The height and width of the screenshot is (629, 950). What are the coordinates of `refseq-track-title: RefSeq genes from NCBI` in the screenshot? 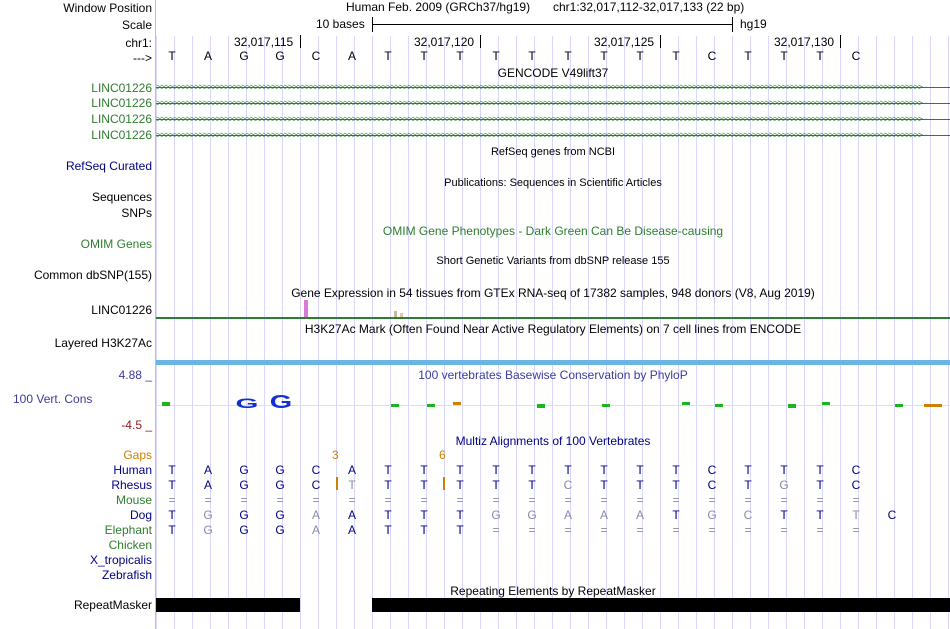 It's located at (553, 152).